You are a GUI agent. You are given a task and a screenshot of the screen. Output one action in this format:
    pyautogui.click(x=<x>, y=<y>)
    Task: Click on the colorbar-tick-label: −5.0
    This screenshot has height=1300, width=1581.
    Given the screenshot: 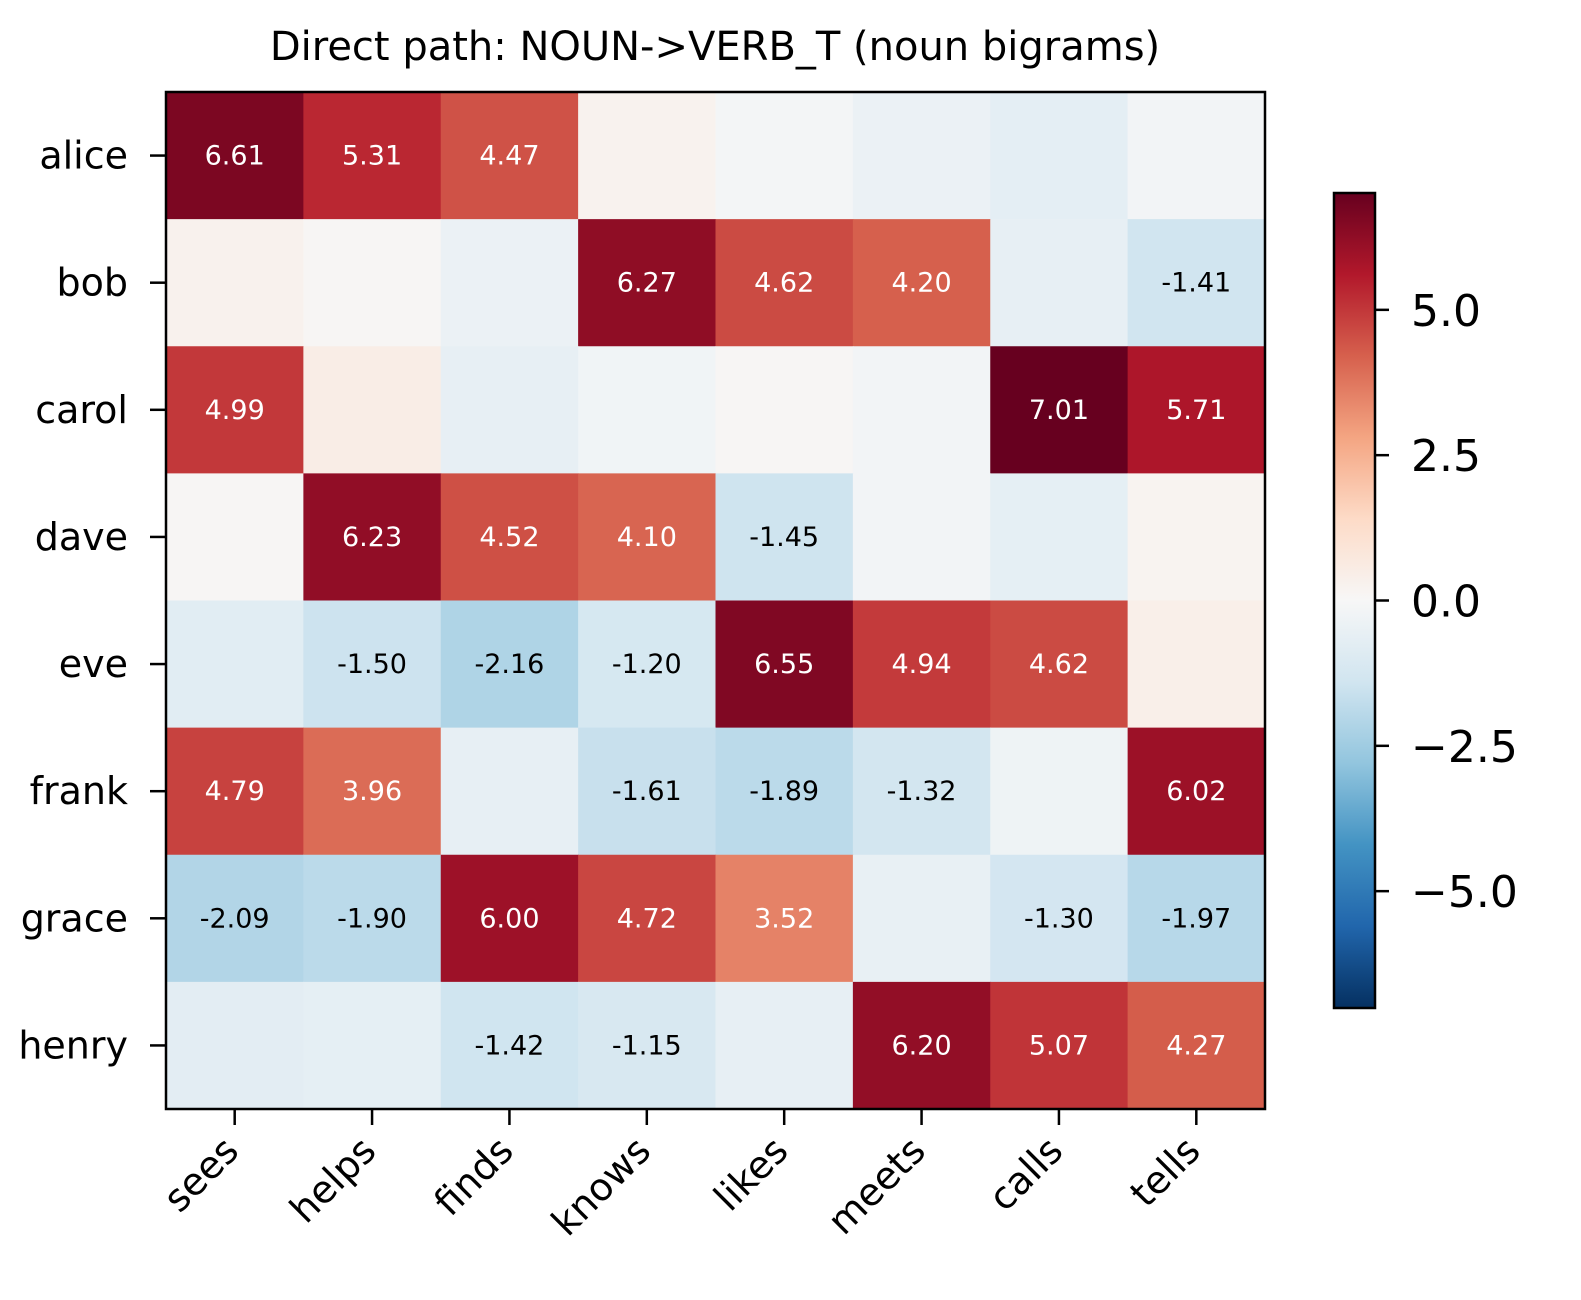 What is the action you would take?
    pyautogui.click(x=1464, y=892)
    